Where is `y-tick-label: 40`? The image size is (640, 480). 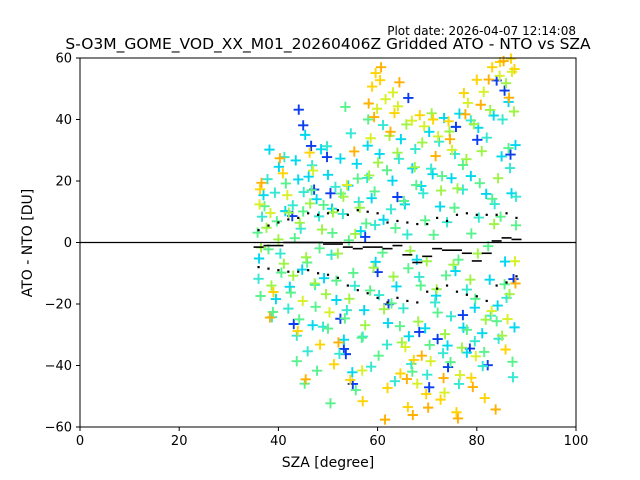
y-tick-label: 40 is located at coordinates (63, 120).